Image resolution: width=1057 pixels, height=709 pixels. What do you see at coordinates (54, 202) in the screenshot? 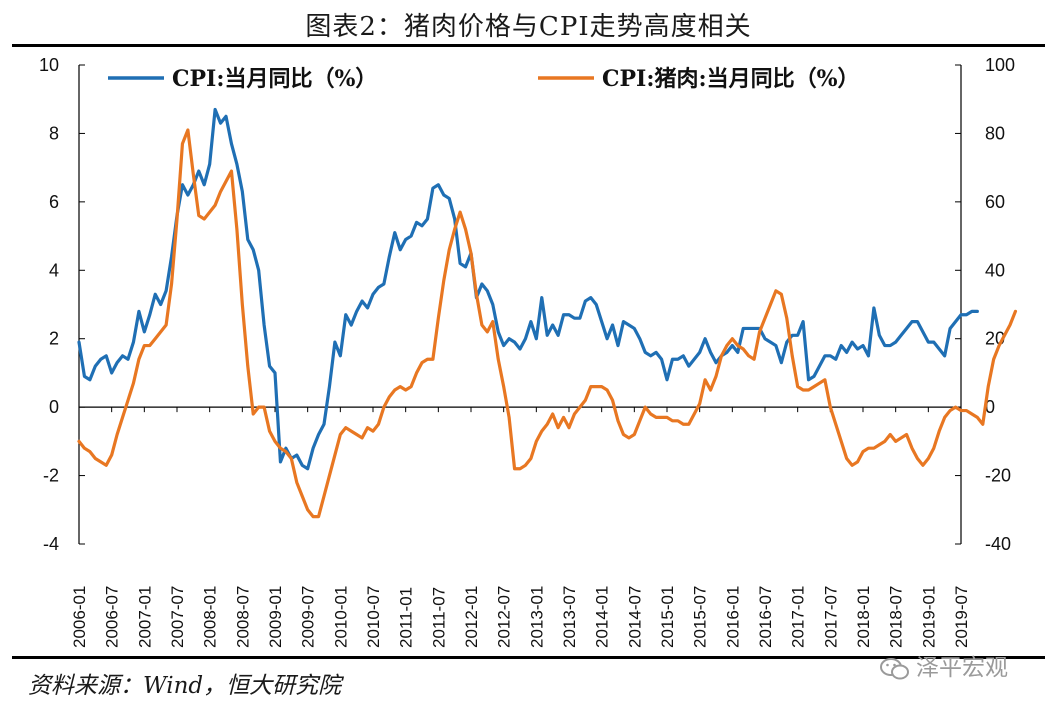
I see `left-tick-label: 6` at bounding box center [54, 202].